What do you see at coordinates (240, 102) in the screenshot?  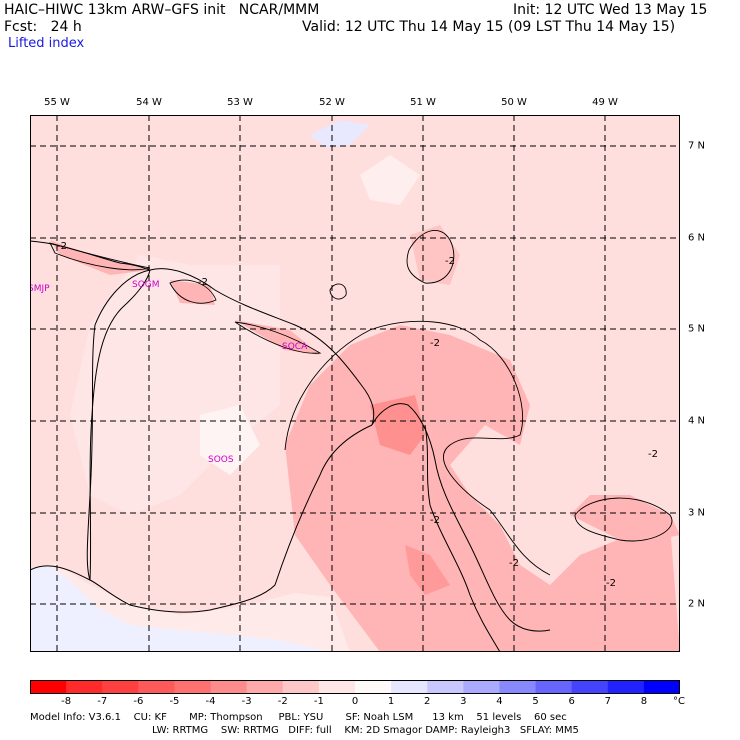 I see `lon-label: 53 W` at bounding box center [240, 102].